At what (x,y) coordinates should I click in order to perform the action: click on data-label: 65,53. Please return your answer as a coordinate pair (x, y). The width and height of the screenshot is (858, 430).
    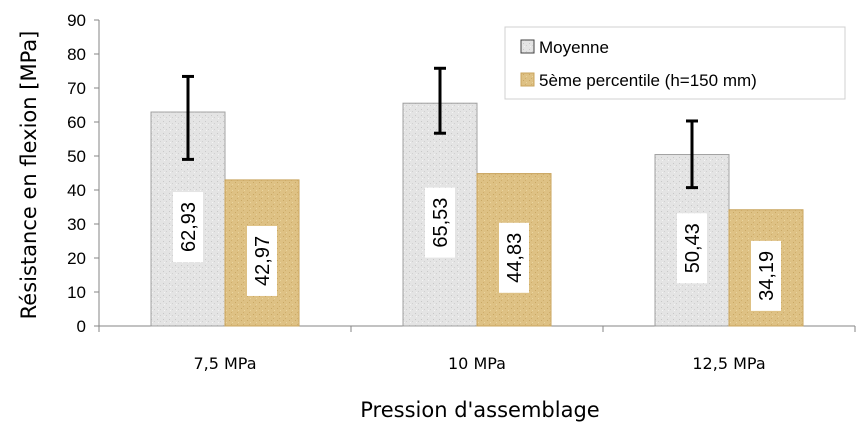
    Looking at the image, I should click on (441, 223).